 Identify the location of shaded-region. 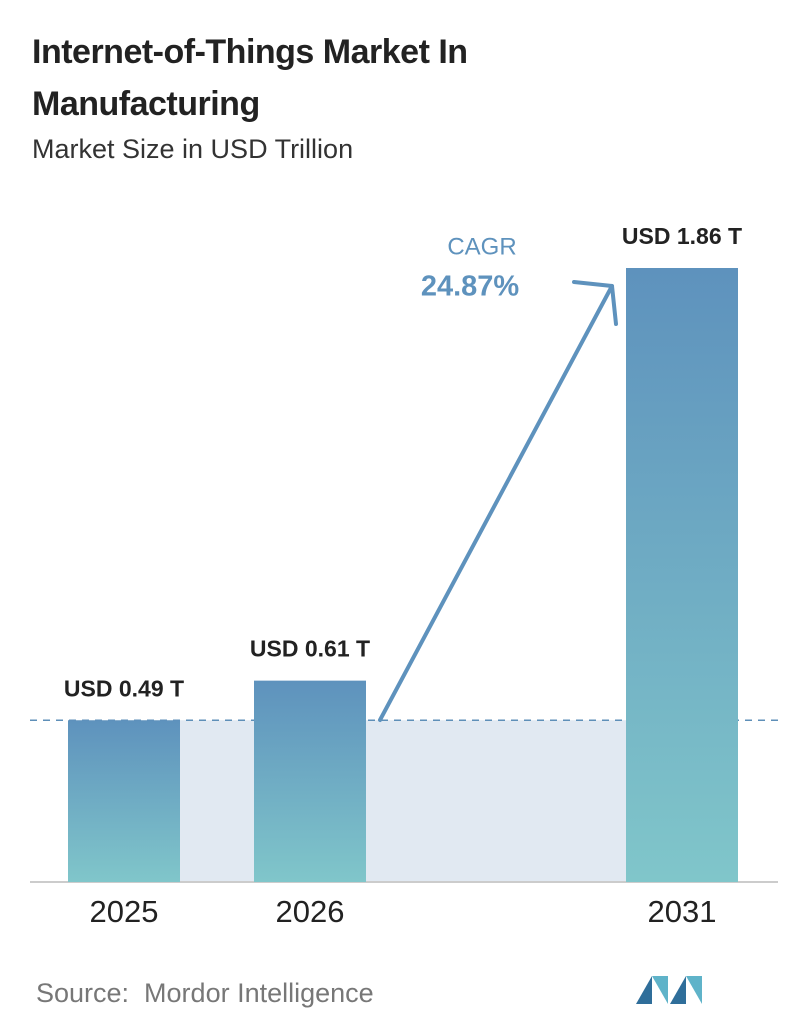
(403, 801).